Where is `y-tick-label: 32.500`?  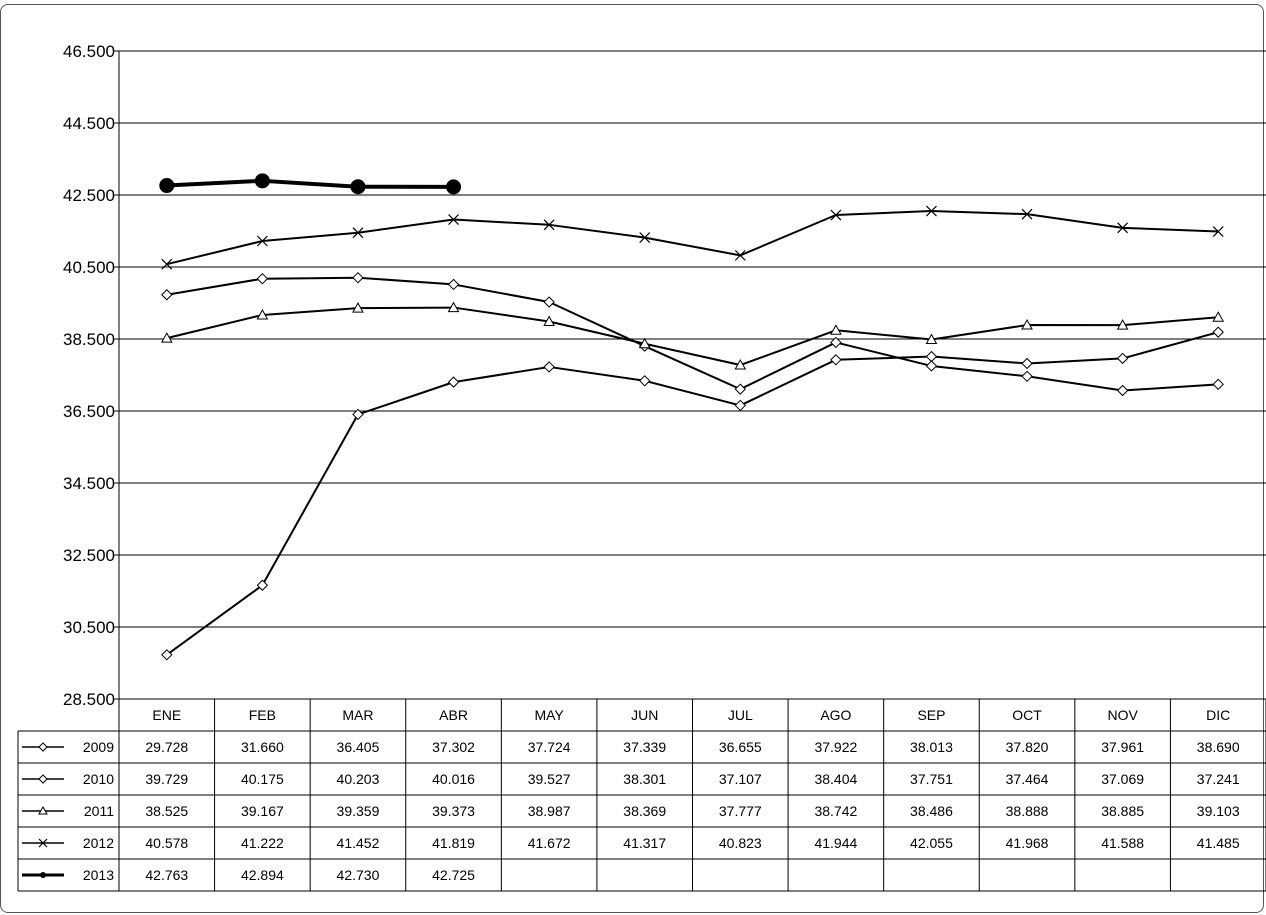 y-tick-label: 32.500 is located at coordinates (89, 555).